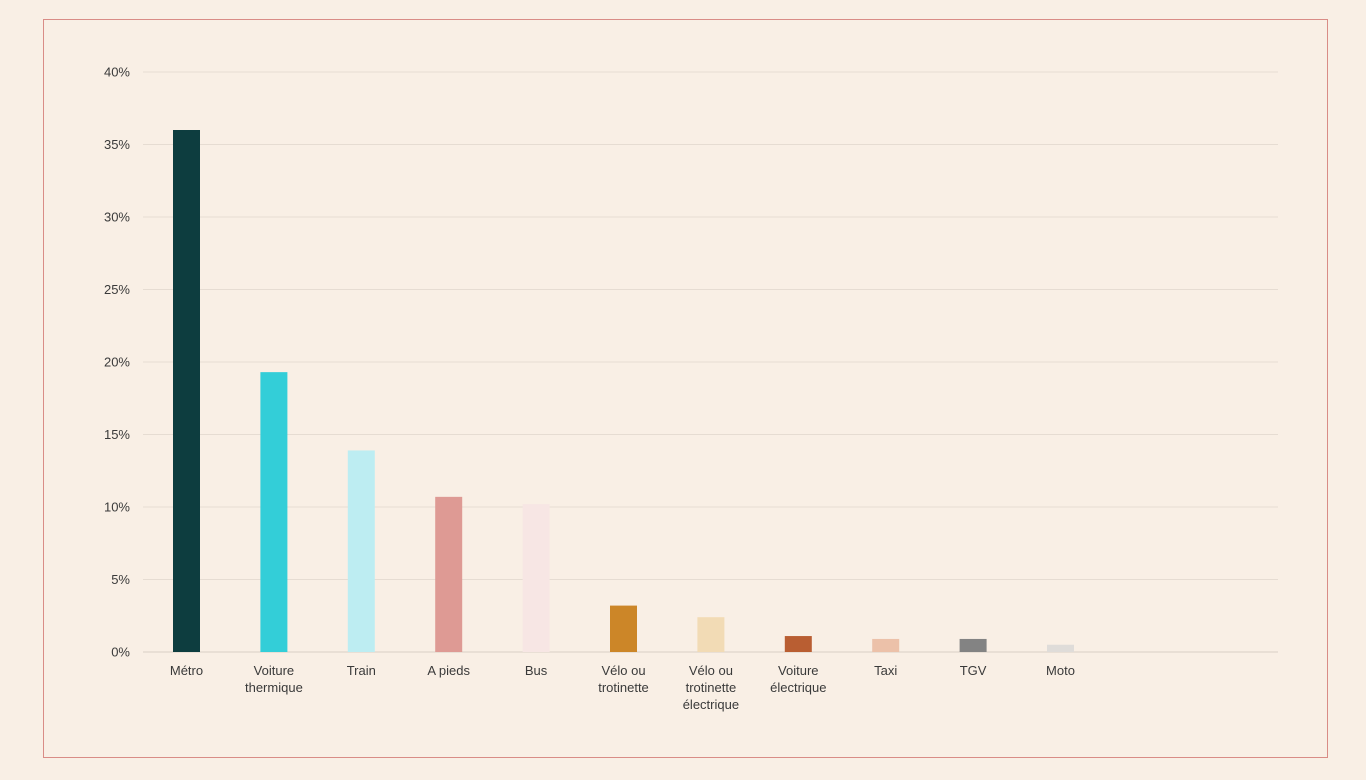 The height and width of the screenshot is (780, 1366). Describe the element at coordinates (120, 579) in the screenshot. I see `y-tick-label: 5%` at that location.